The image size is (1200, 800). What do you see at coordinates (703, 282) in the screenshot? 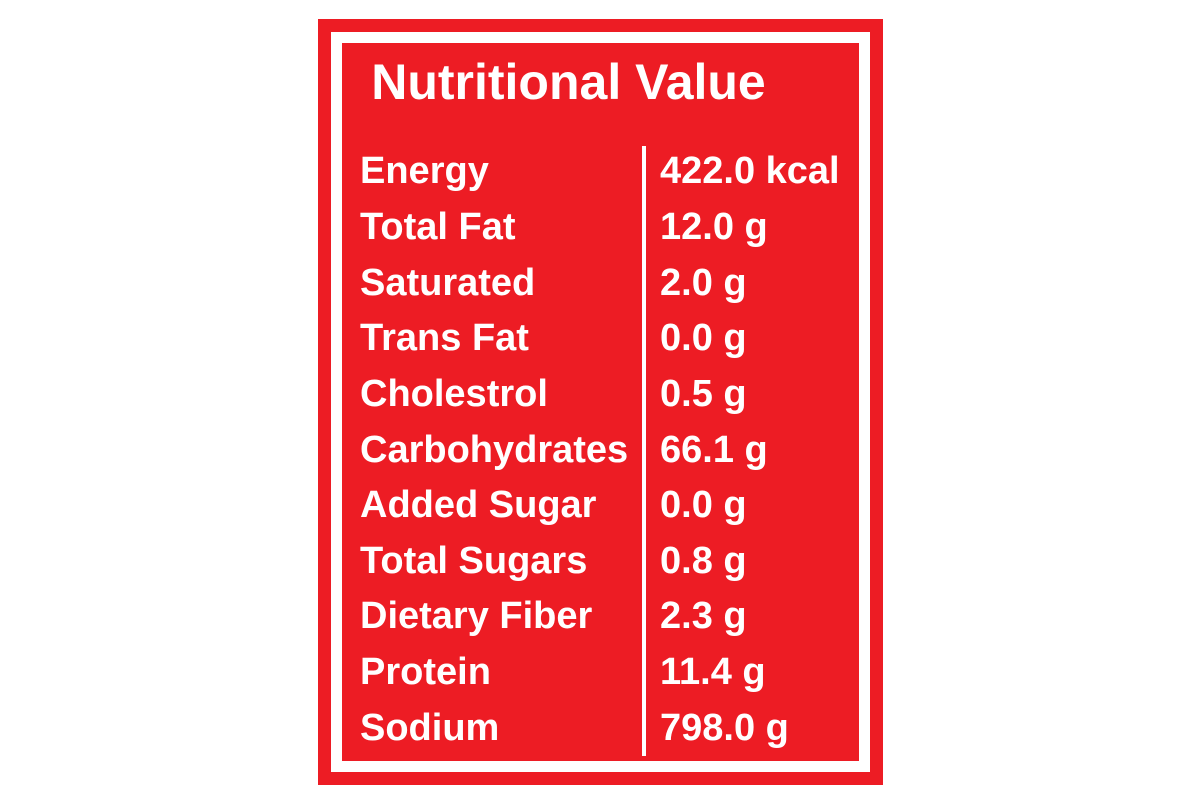
I see `nutrient-value: 2.0 g` at bounding box center [703, 282].